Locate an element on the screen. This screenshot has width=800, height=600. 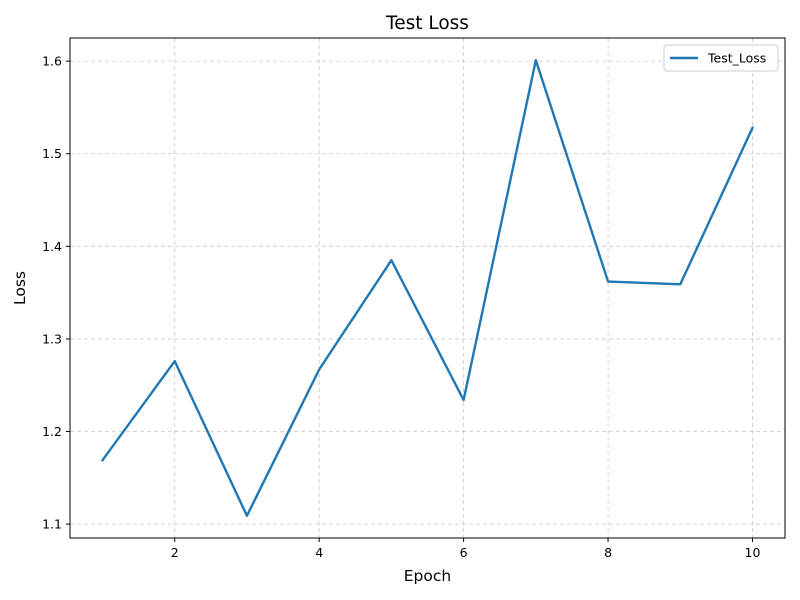
x-tick-label: 8 is located at coordinates (608, 552).